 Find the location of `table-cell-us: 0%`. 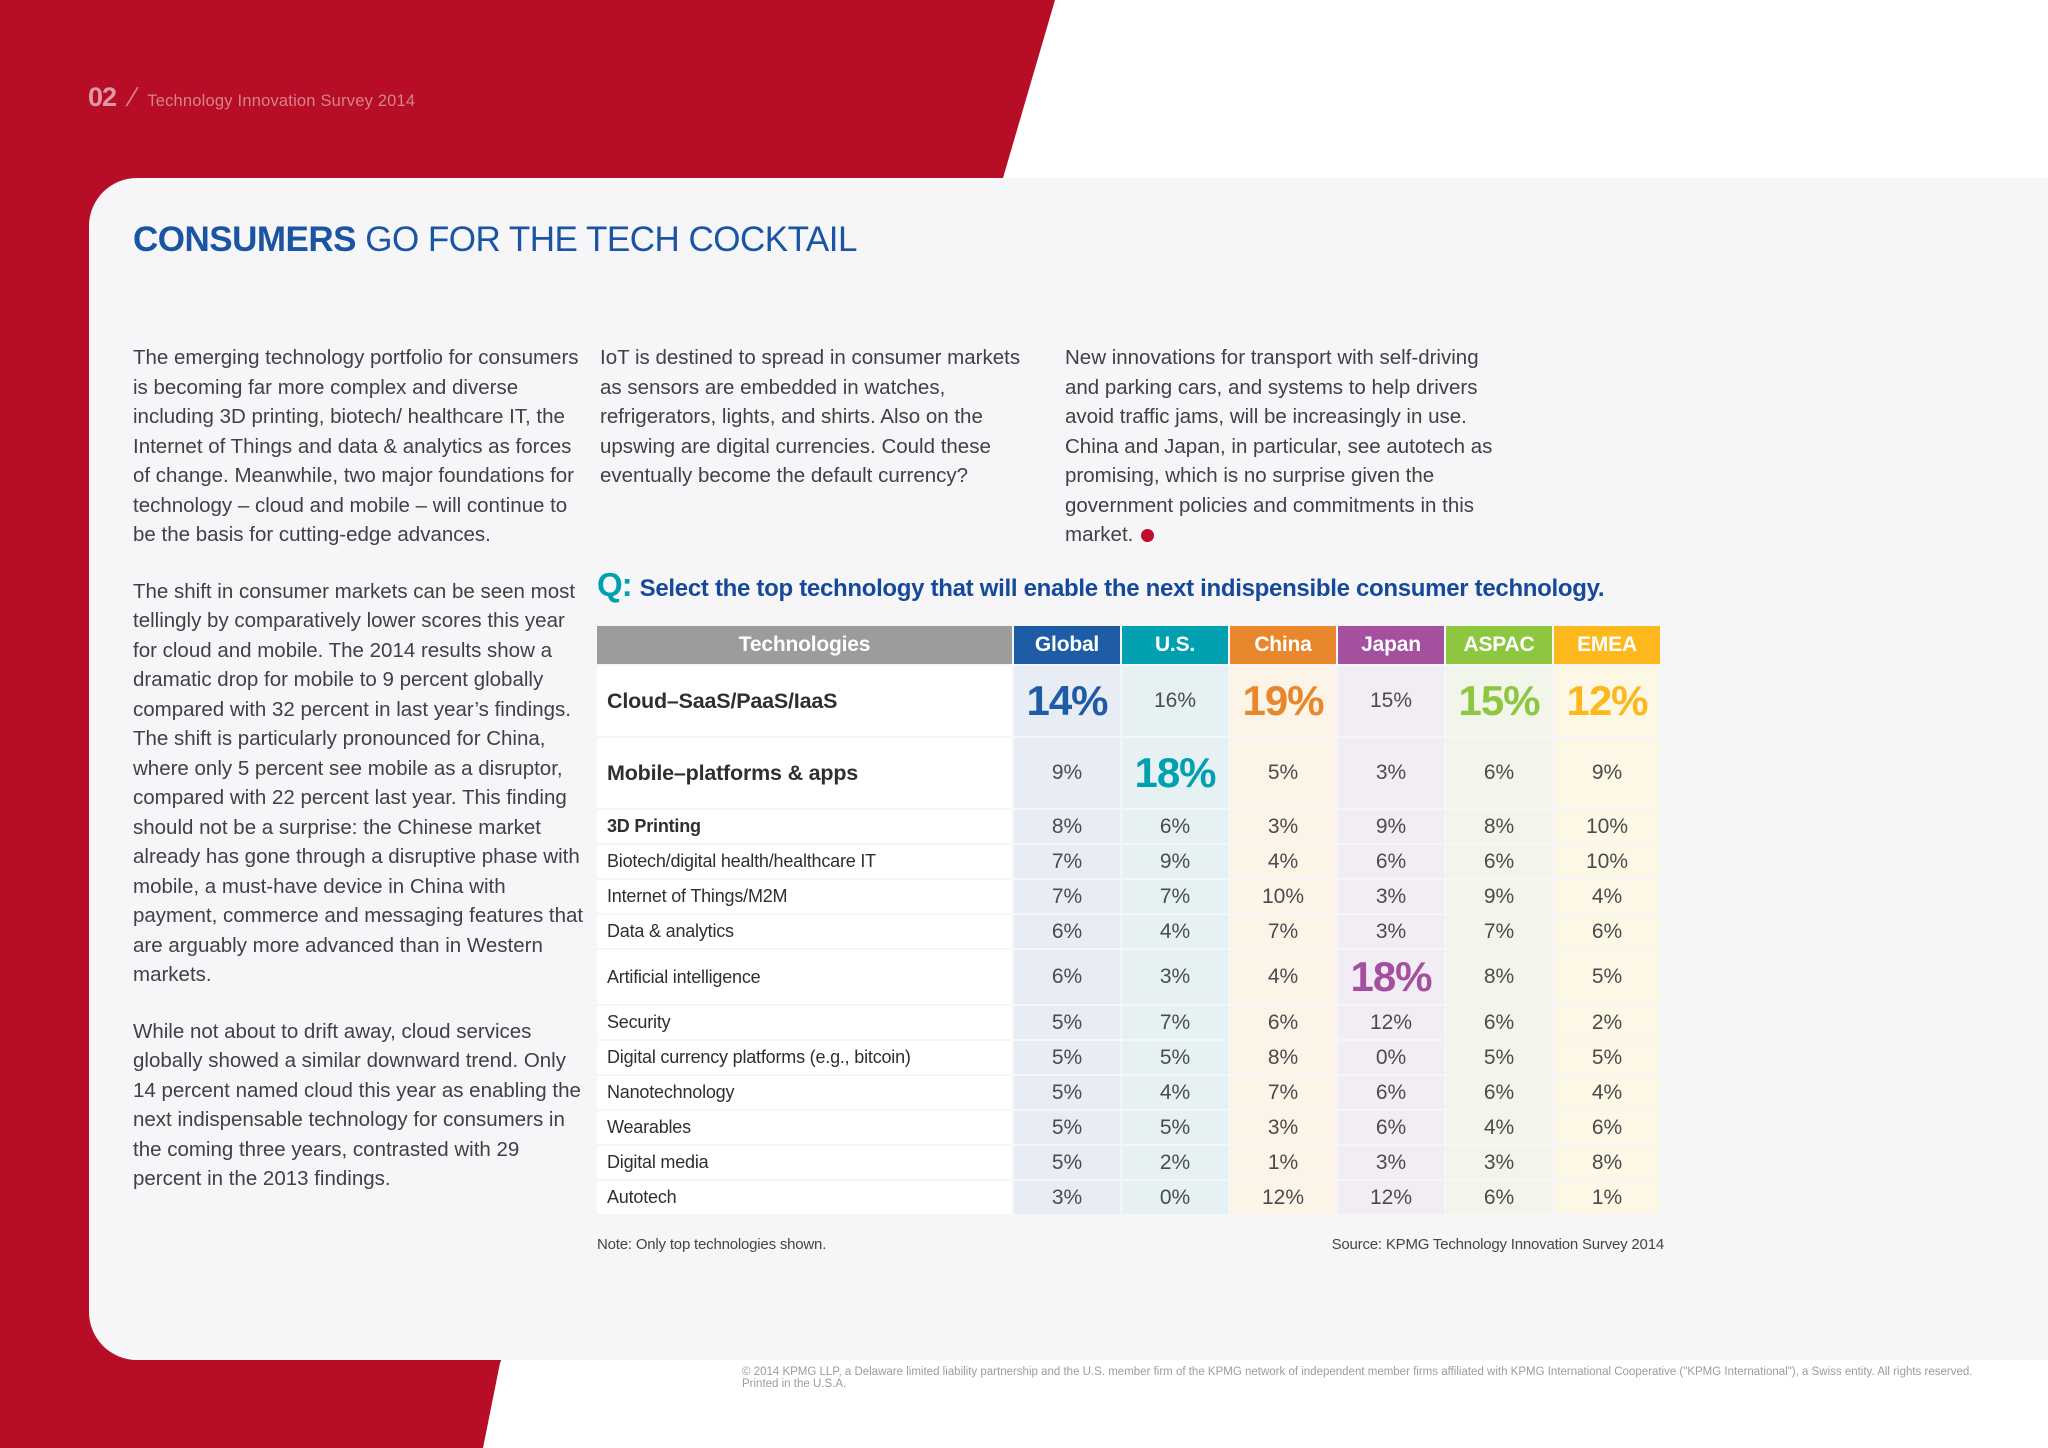

table-cell-us: 0% is located at coordinates (1175, 1197).